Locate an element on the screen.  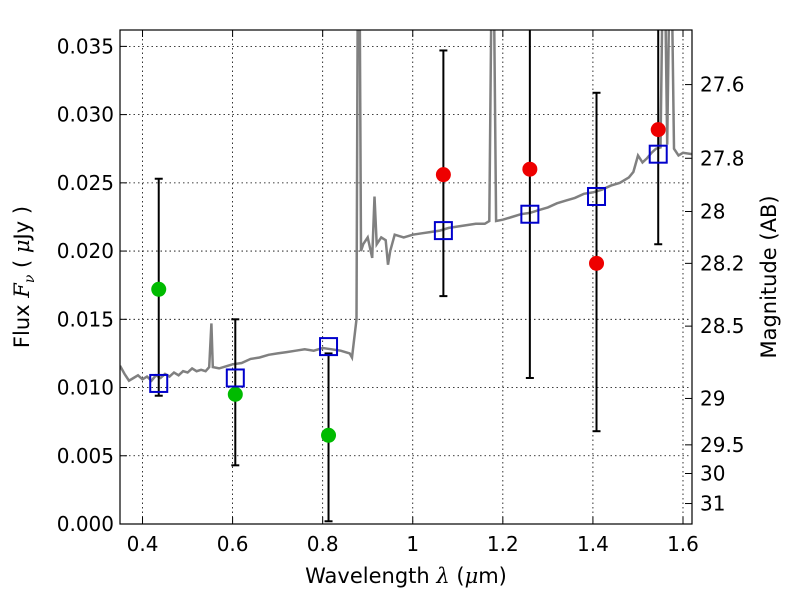
y2-tick-label: 29.5 is located at coordinates (722, 445).